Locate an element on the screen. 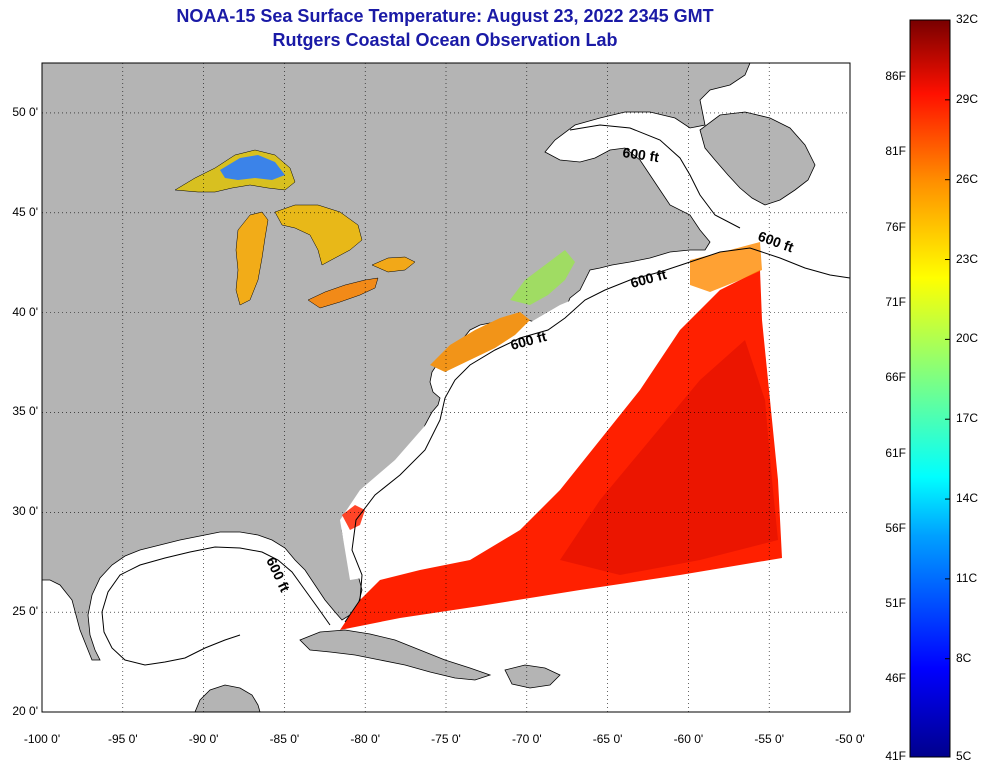 Image resolution: width=984 pixels, height=770 pixels. lake-superior-cold is located at coordinates (252, 167).